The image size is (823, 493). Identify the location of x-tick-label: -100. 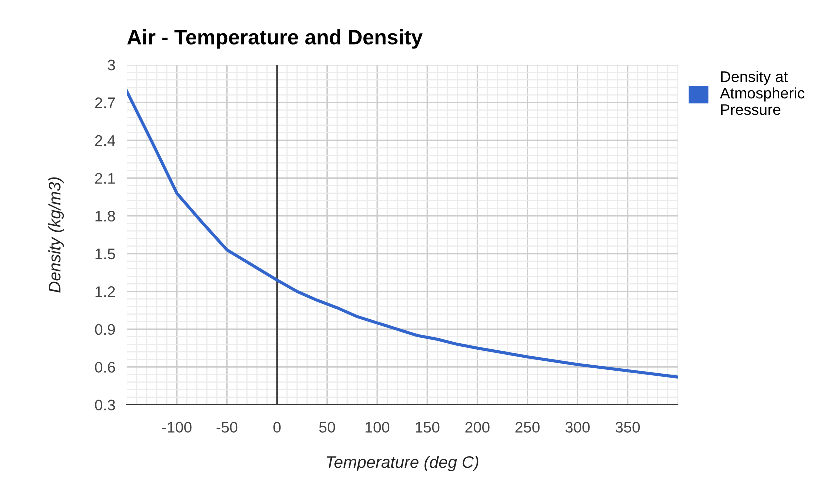
(177, 427).